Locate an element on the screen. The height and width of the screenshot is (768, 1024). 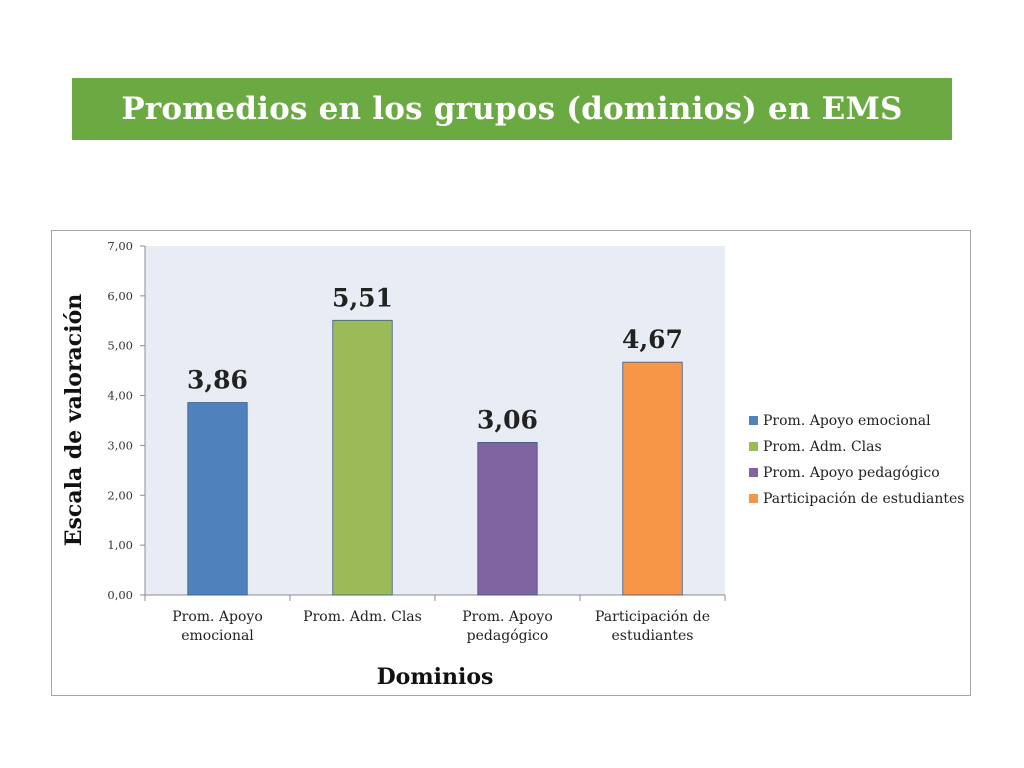
data-label: 4,67 is located at coordinates (652, 339).